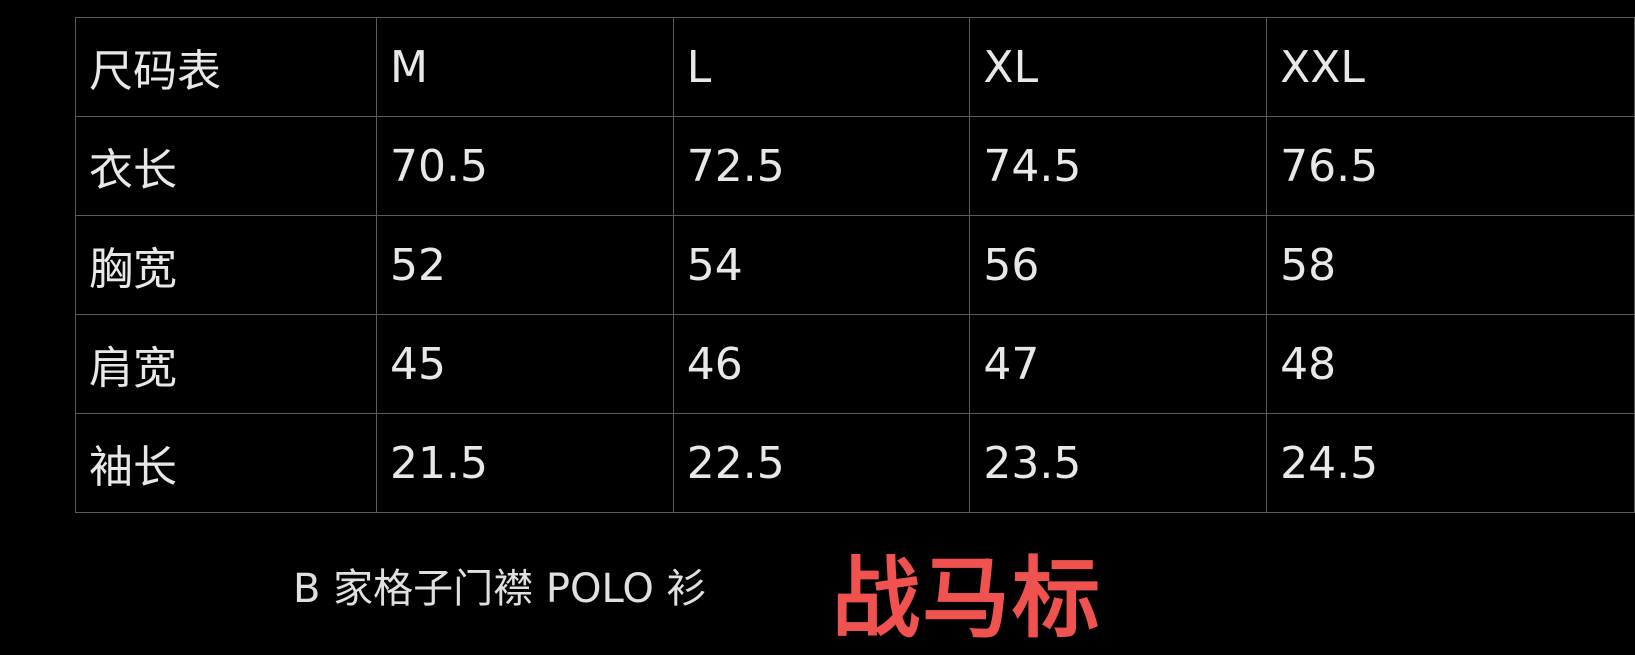 This screenshot has width=1635, height=655. What do you see at coordinates (226, 166) in the screenshot?
I see `measurement-label-cell: 衣长` at bounding box center [226, 166].